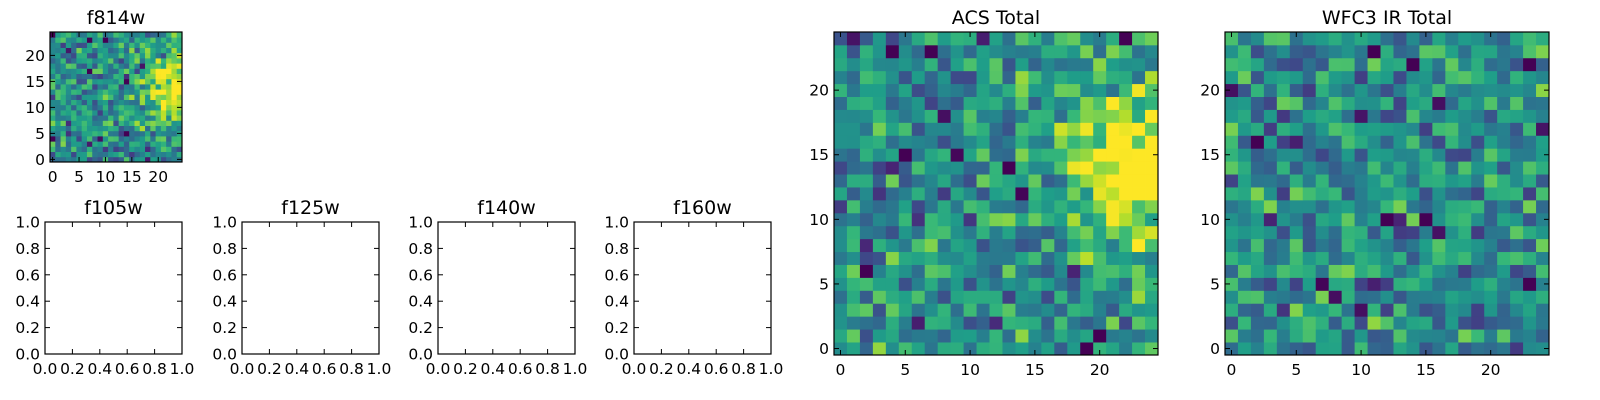  Describe the element at coordinates (616, 328) in the screenshot. I see `y-tick-label: 0.2` at that location.